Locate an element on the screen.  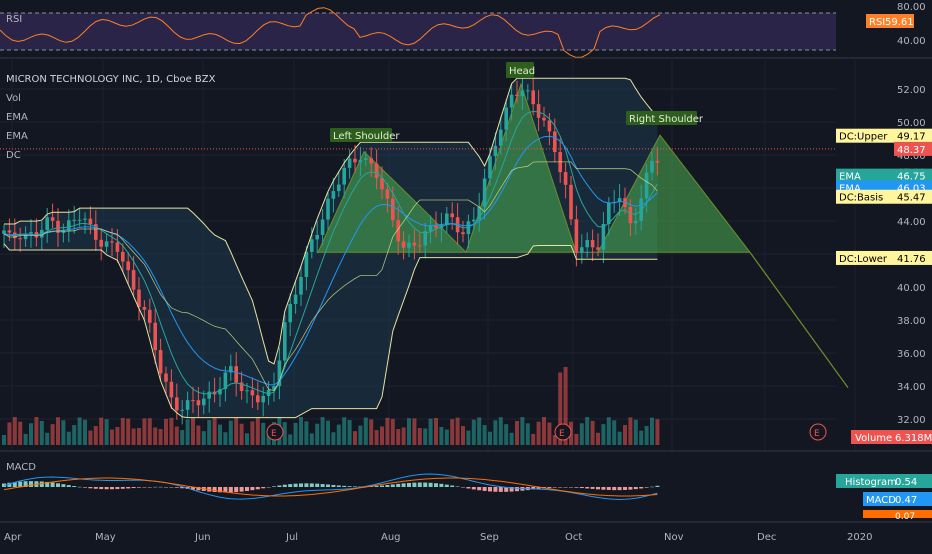
price-tag-name: EMA is located at coordinates (850, 177).